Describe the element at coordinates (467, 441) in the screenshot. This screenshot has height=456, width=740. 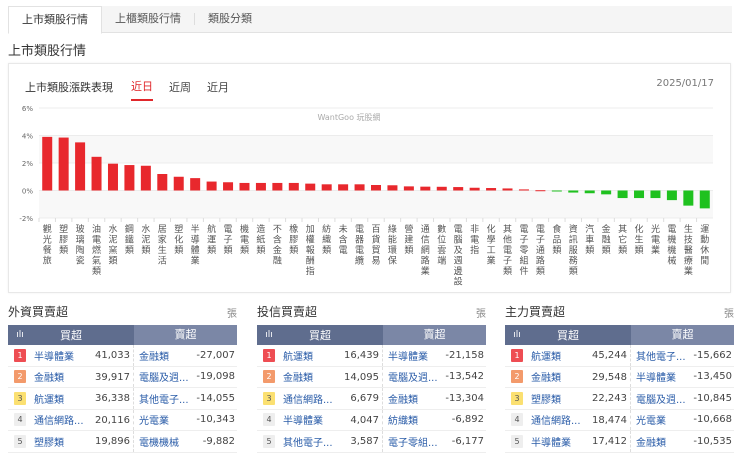
I see `sell-value: -6,177` at that location.